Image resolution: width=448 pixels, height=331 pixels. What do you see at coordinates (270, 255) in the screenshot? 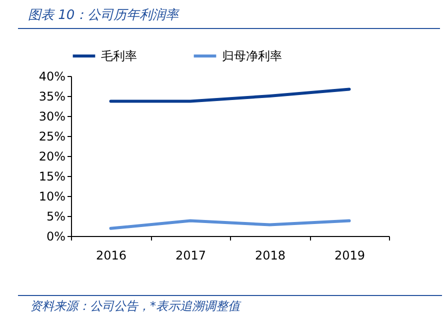
I see `x-tick-label: 2018` at bounding box center [270, 255].